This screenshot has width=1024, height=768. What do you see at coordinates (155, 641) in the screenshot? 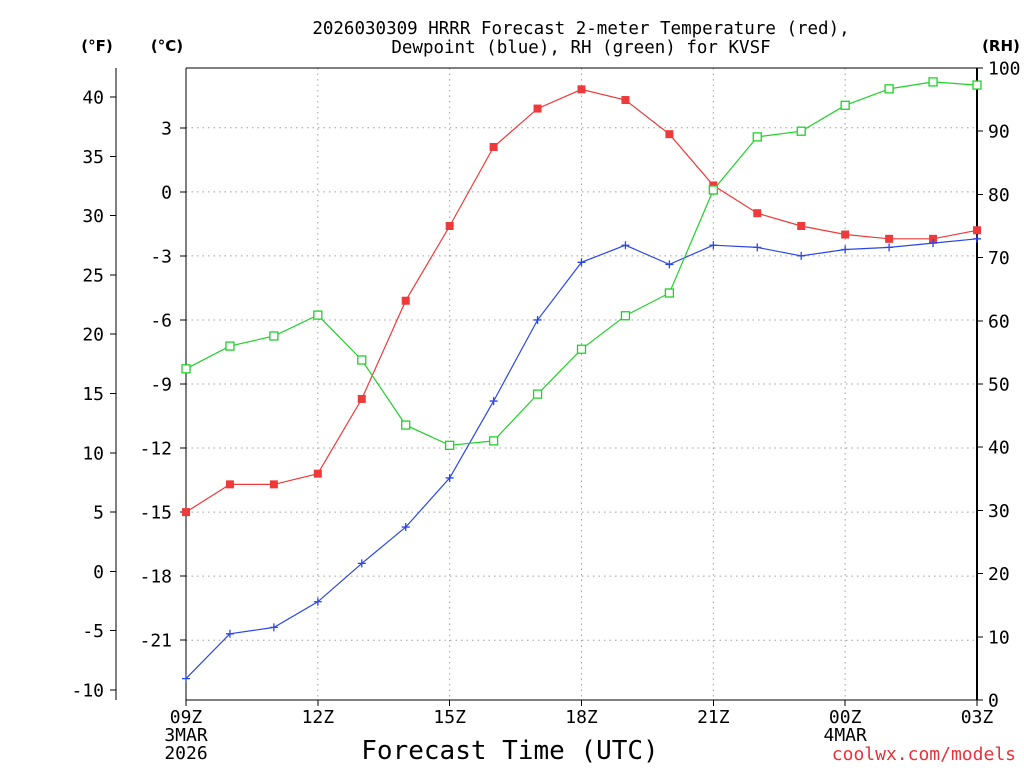
I see `y-axis-celsius-tick-label: -21` at bounding box center [155, 641].